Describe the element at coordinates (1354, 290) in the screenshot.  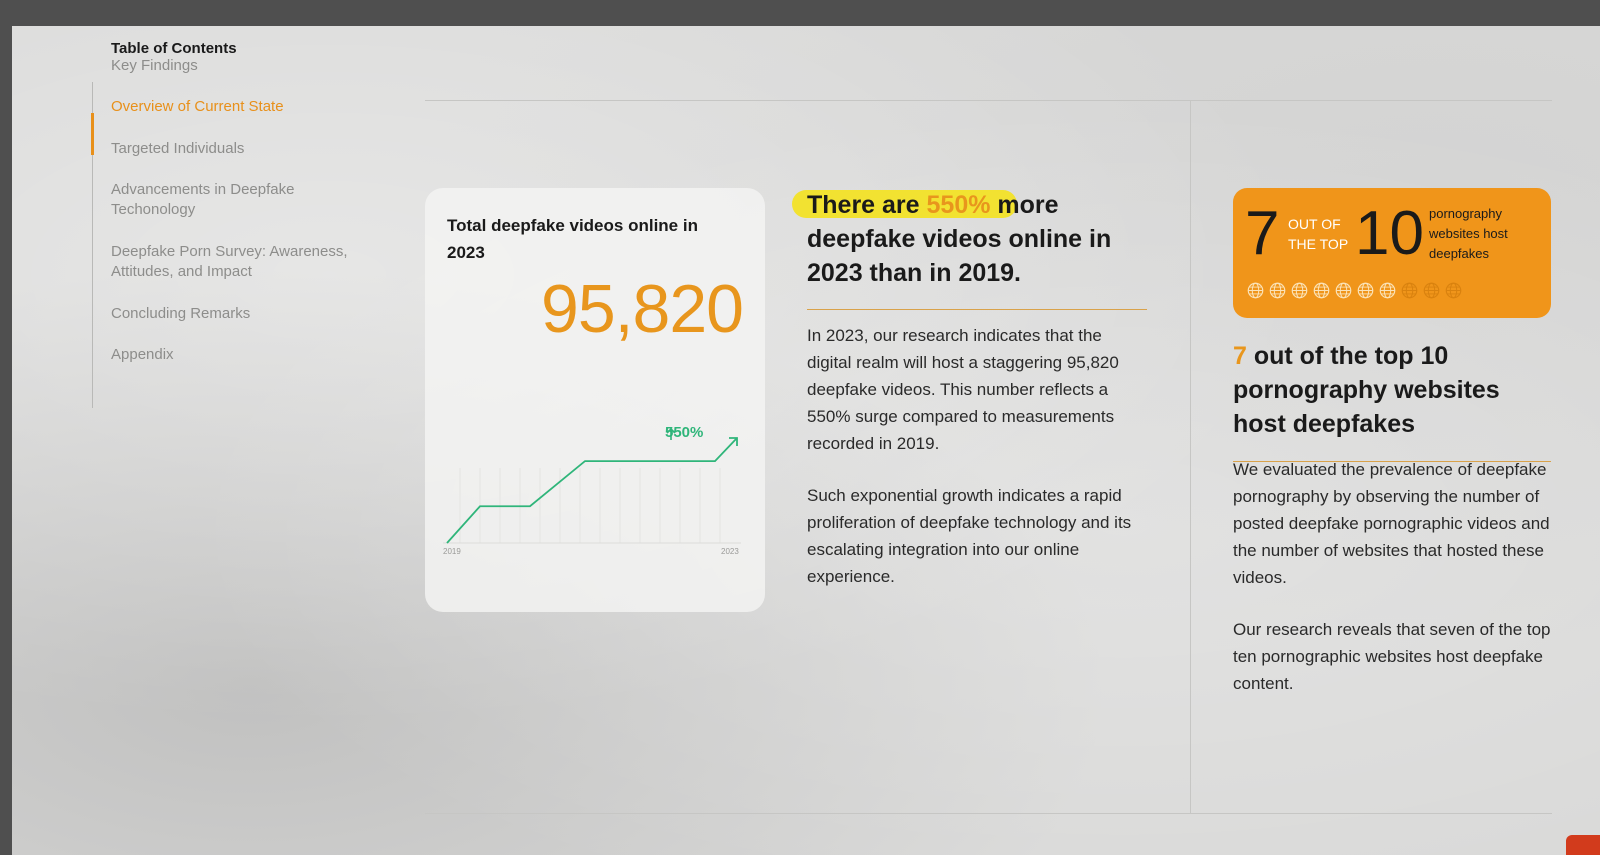
I see `globe-row` at that location.